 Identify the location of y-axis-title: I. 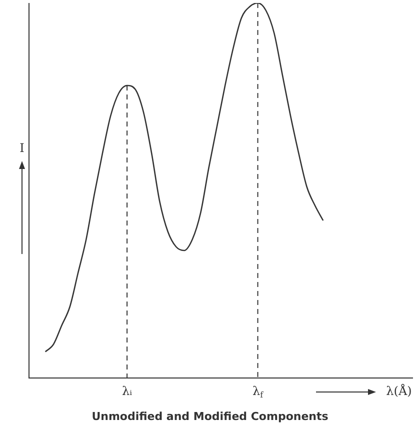
(22, 148).